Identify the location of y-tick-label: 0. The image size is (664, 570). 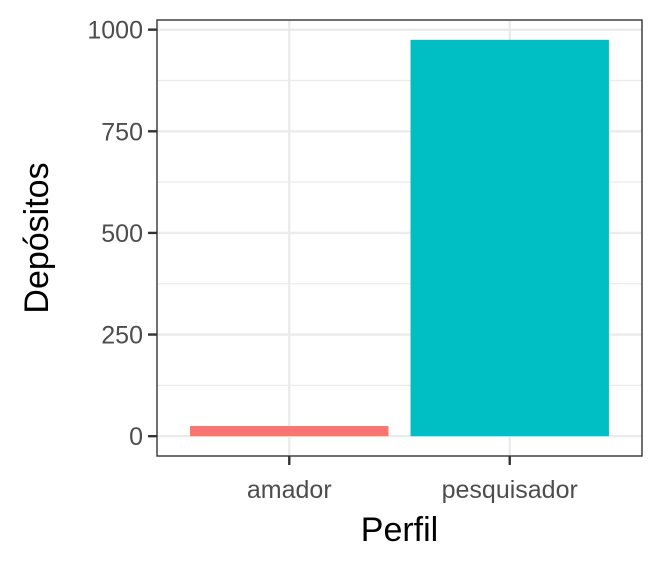
(136, 437).